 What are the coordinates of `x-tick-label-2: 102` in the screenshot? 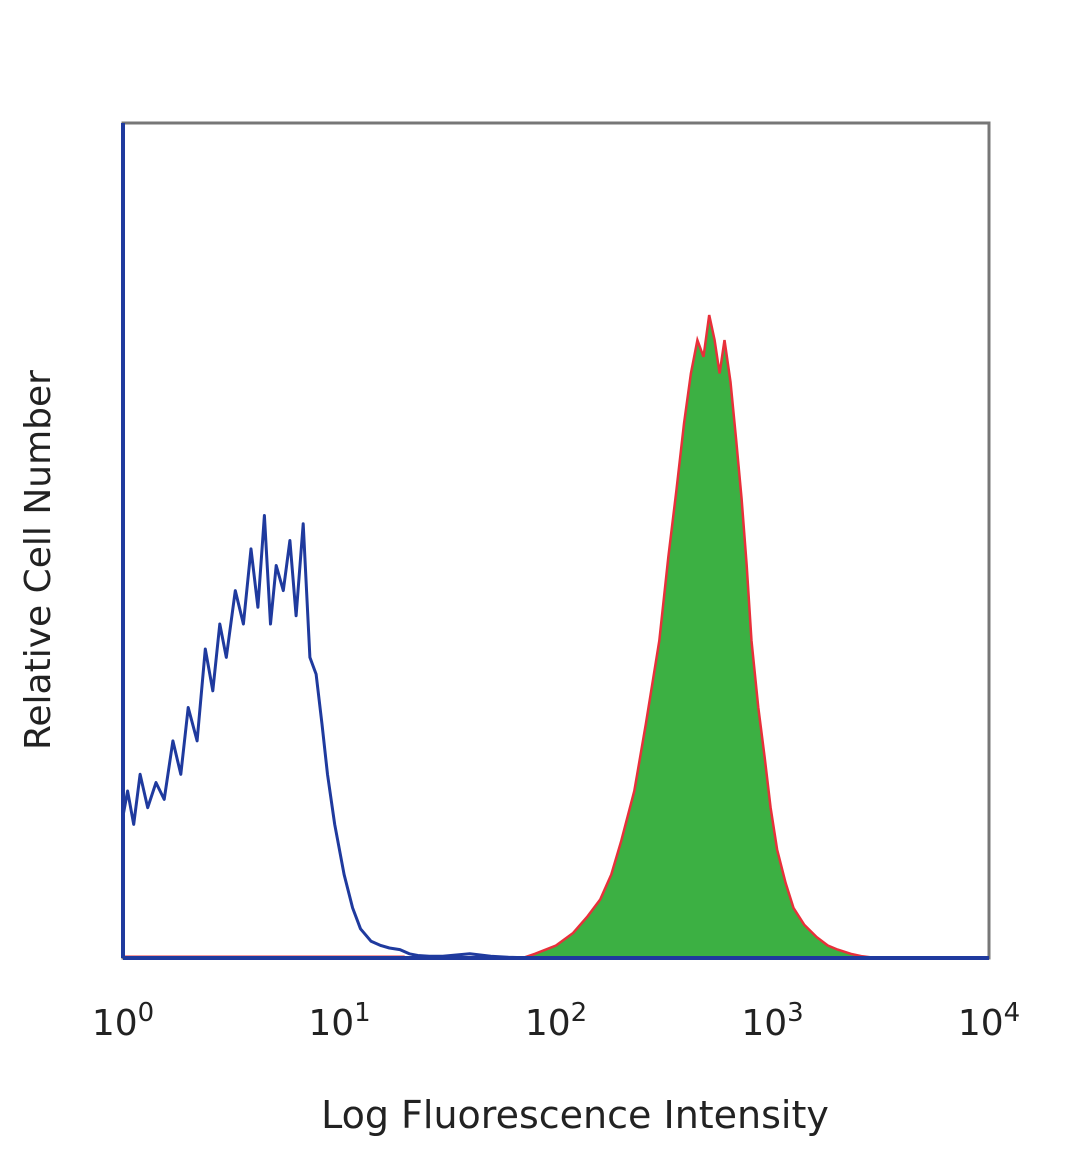 It's located at (556, 1021).